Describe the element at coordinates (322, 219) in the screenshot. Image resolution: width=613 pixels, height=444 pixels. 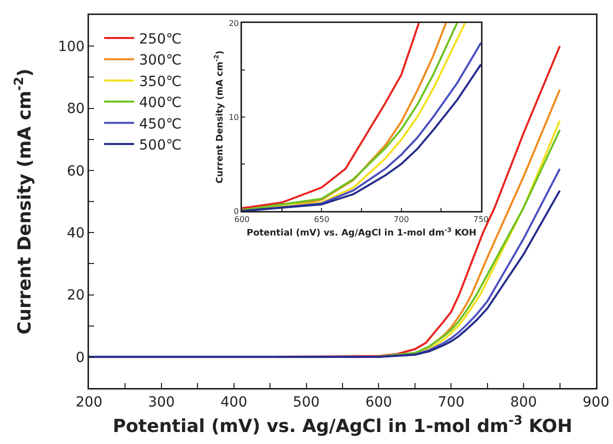
I see `x-tick-label: 650` at that location.